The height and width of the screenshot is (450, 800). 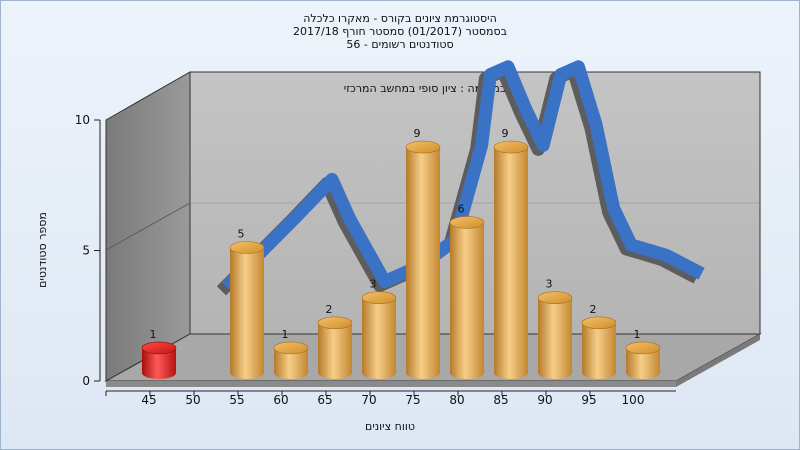 What do you see at coordinates (500, 400) in the screenshot?
I see `x-tick-label: 85` at bounding box center [500, 400].